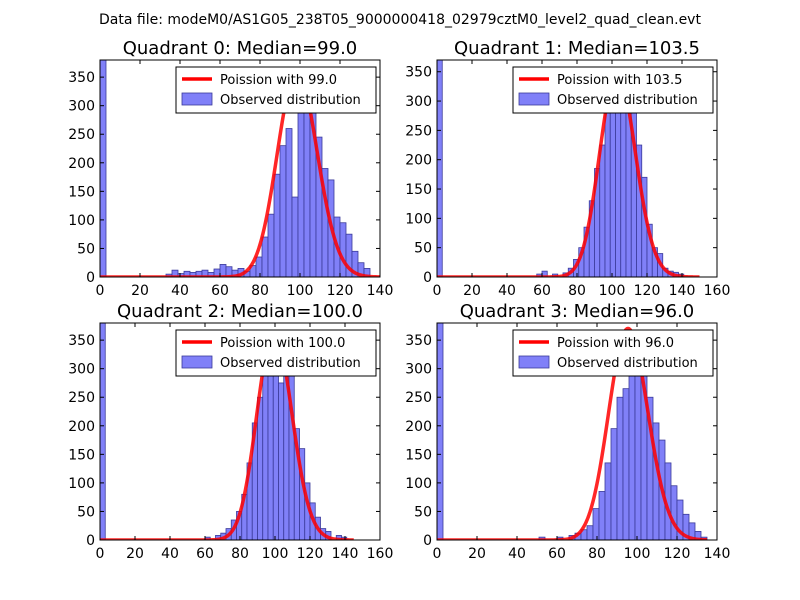 This screenshot has height=600, width=800. Describe the element at coordinates (577, 311) in the screenshot. I see `panel-title: Quadrant 3: Median=96.0` at that location.